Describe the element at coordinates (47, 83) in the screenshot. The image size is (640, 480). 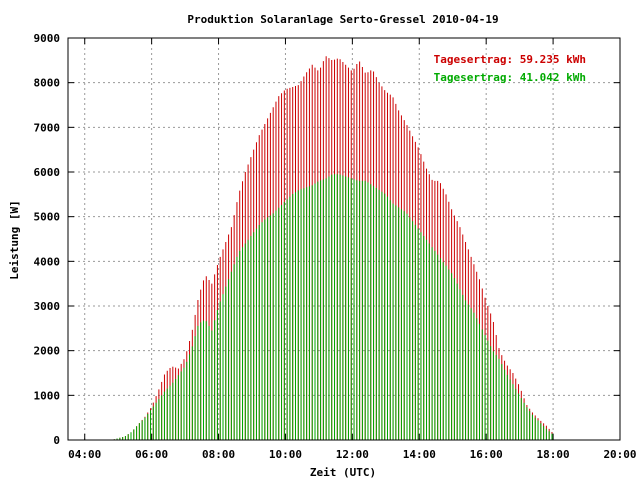
I see `y-tick-label: 8000` at that location.